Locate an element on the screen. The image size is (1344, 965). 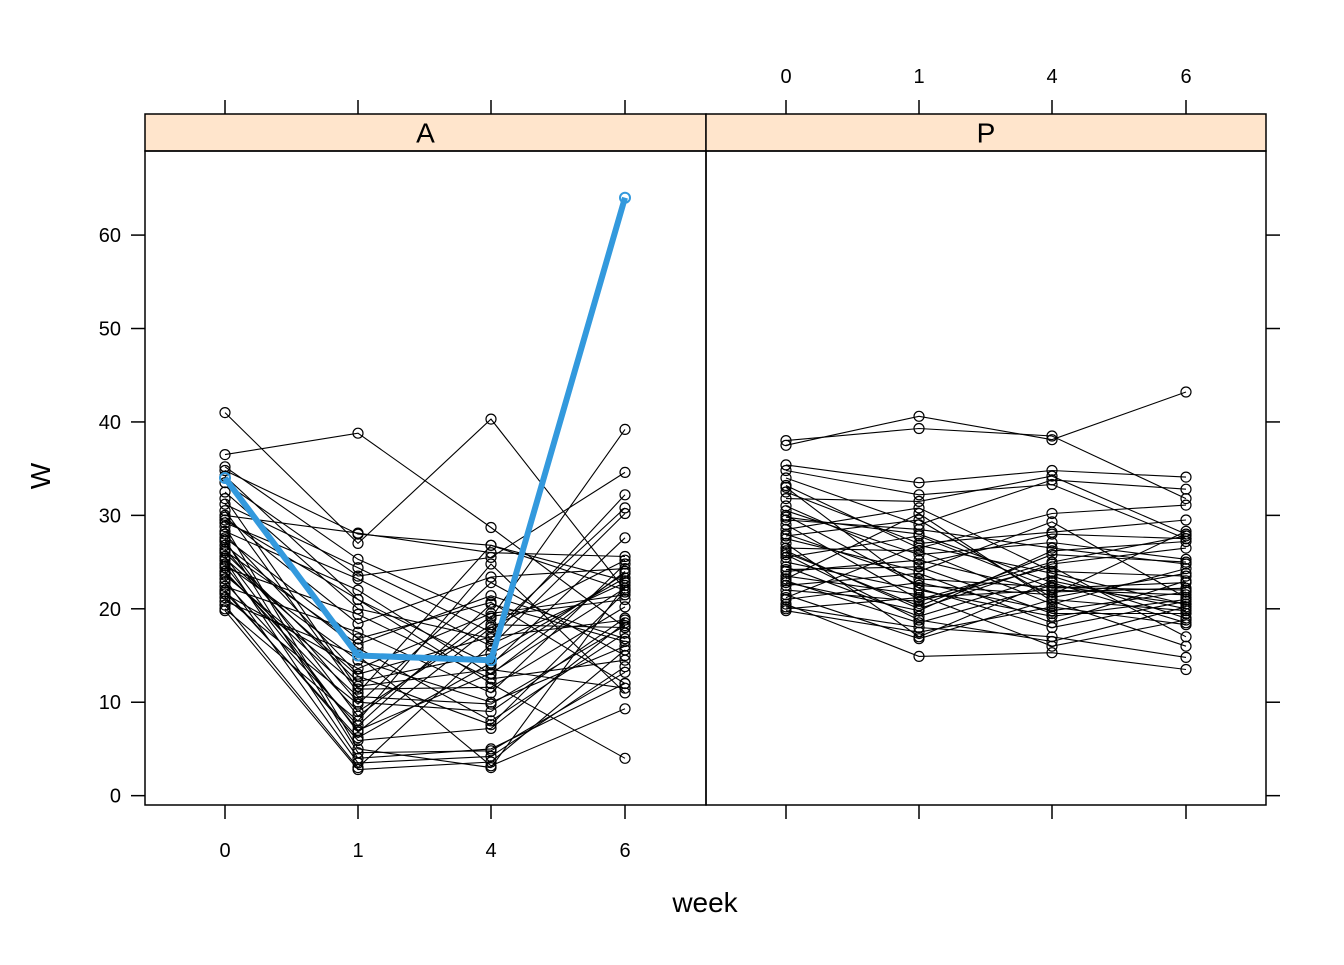
strip-label-a: A is located at coordinates (425, 133).